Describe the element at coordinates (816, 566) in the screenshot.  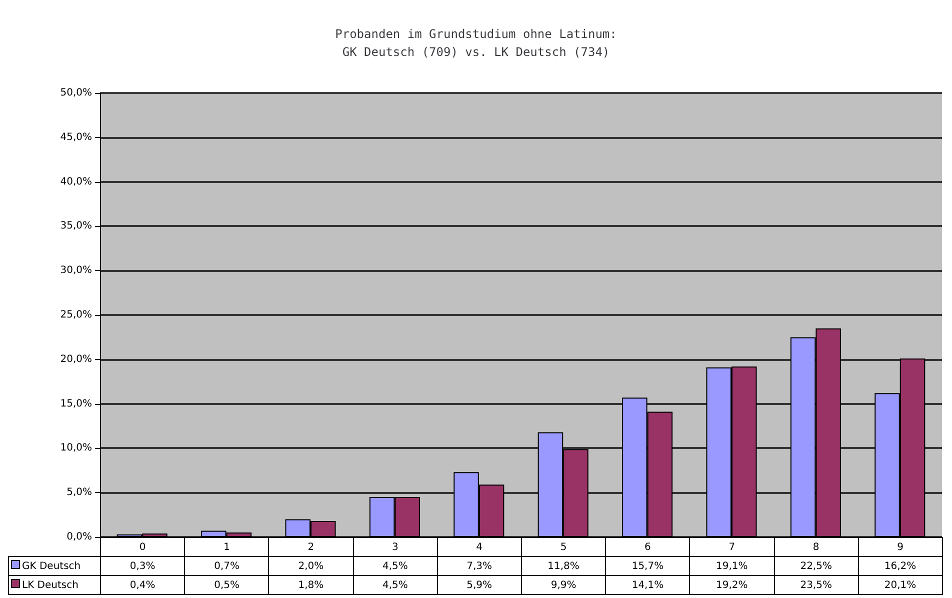
I see `data-label: 22,5%` at that location.